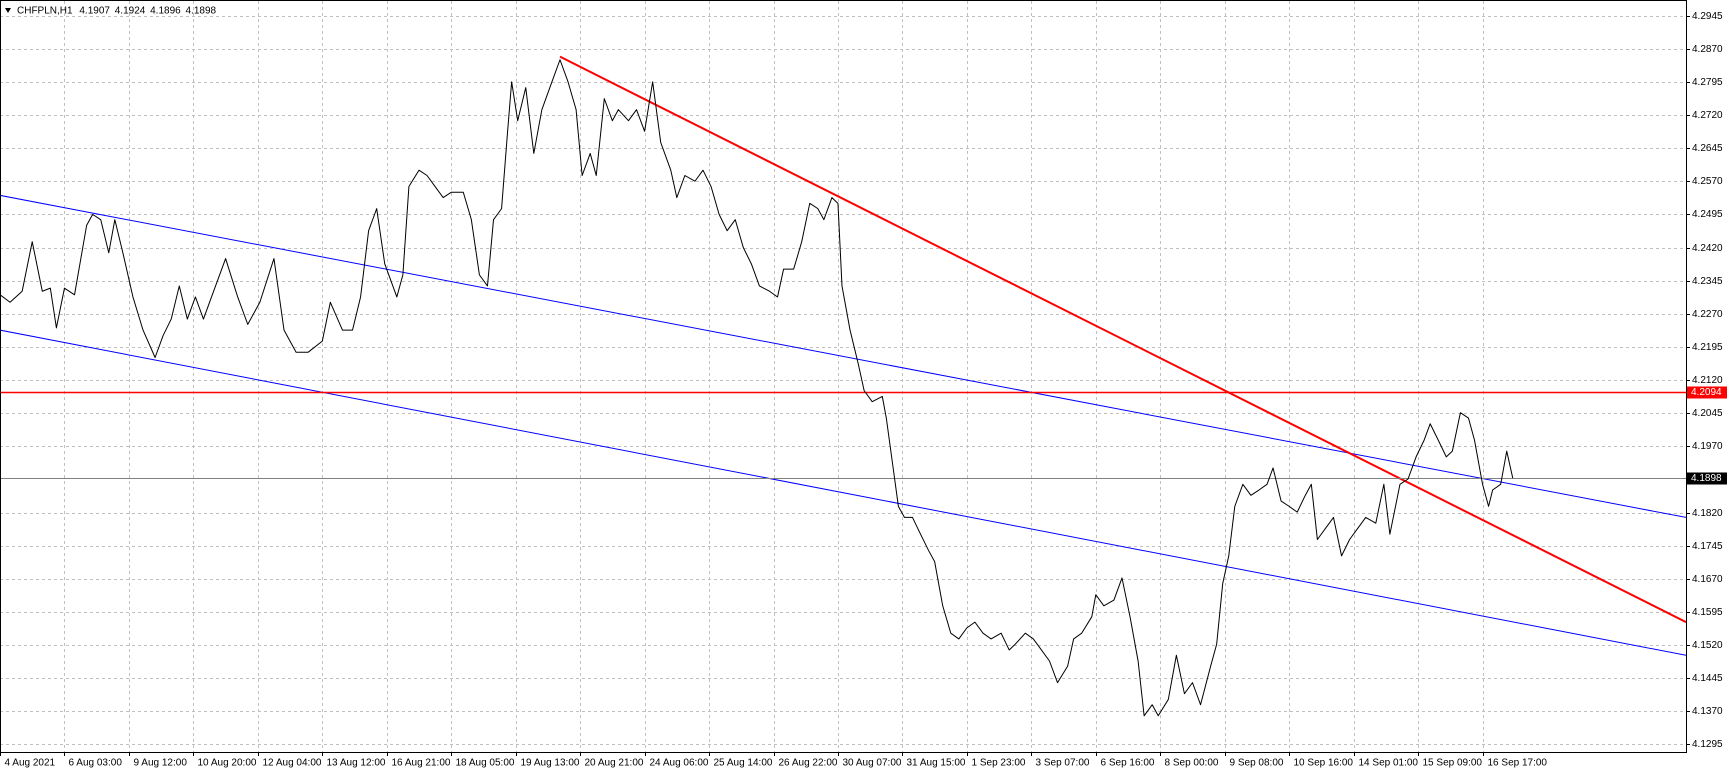 Image resolution: width=1727 pixels, height=771 pixels. What do you see at coordinates (30, 763) in the screenshot?
I see `x-tick-label: 4 Aug 2021` at bounding box center [30, 763].